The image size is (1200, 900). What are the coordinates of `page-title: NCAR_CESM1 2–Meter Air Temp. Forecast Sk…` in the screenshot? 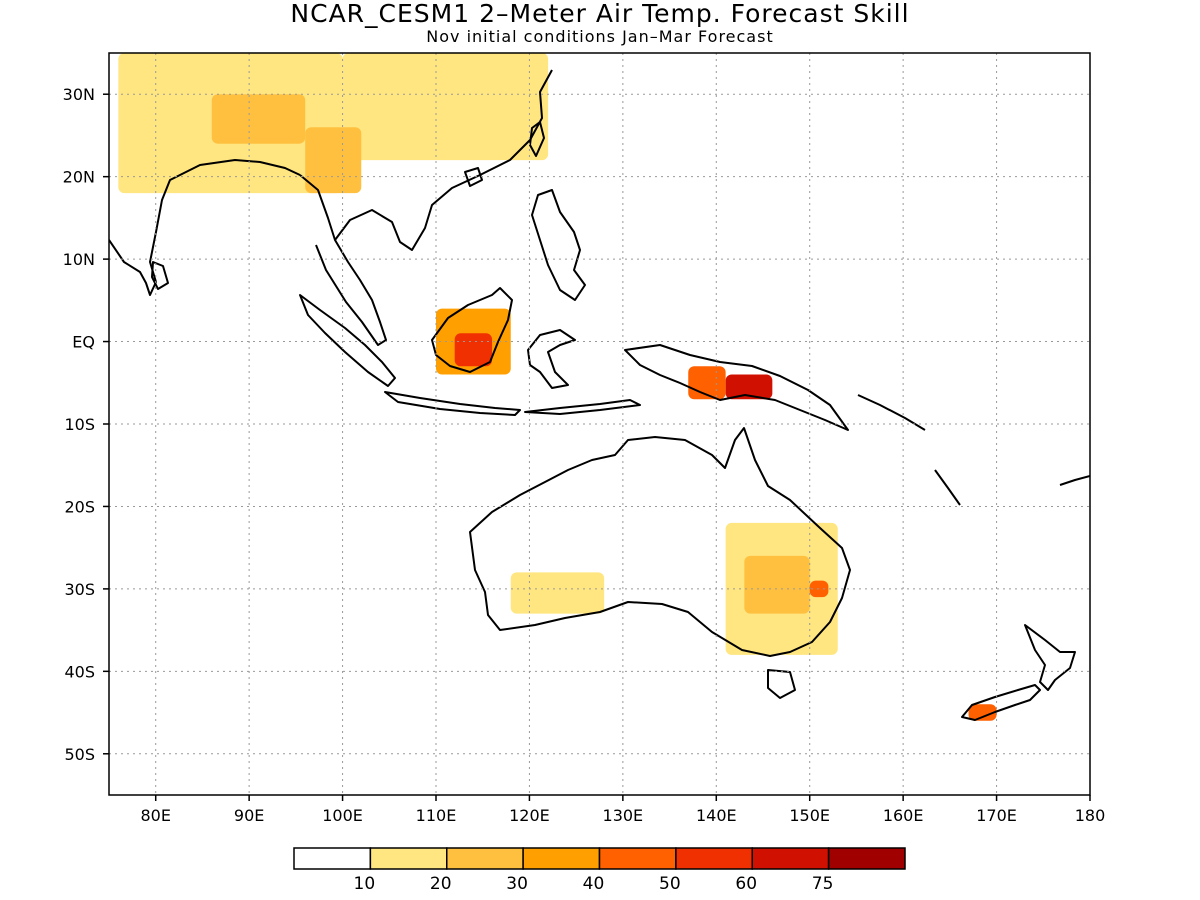 It's located at (600, 14).